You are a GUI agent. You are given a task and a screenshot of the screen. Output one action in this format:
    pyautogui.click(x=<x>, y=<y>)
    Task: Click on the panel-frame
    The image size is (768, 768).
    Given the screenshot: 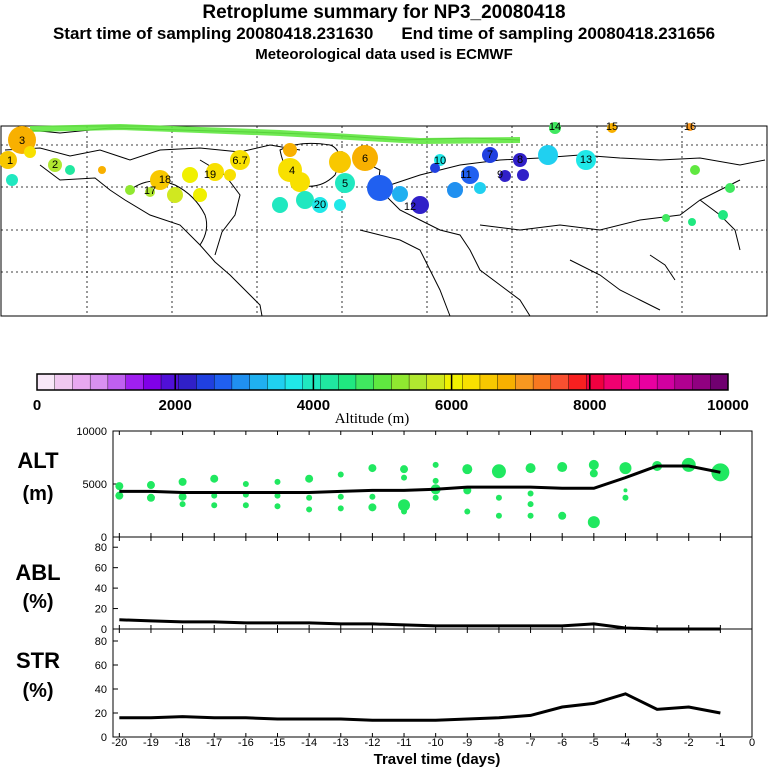 What is the action you would take?
    pyautogui.click(x=432, y=683)
    